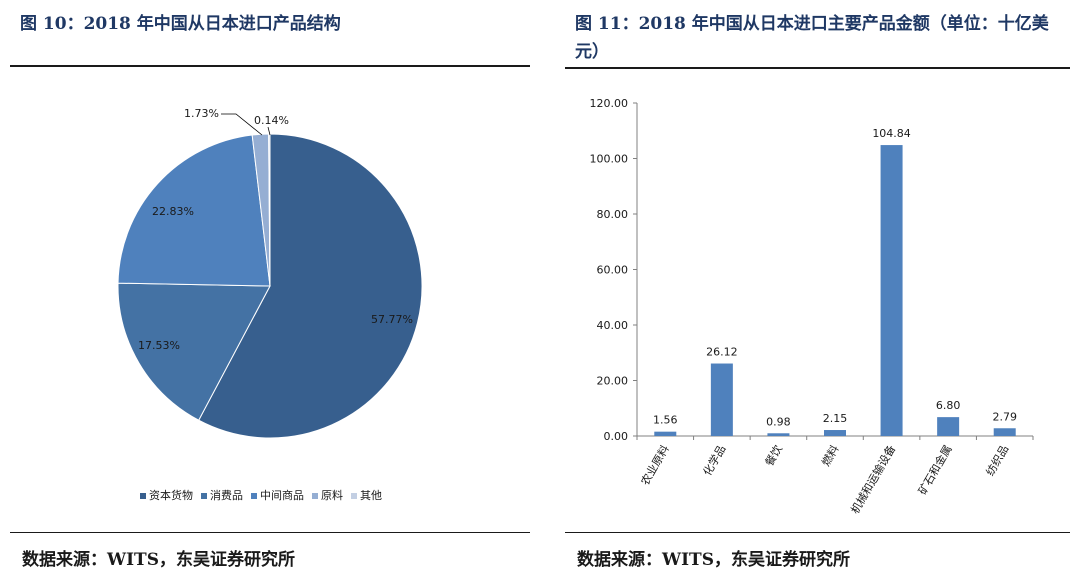 This screenshot has width=1080, height=576. I want to click on pie-data-label: 57.77%, so click(392, 319).